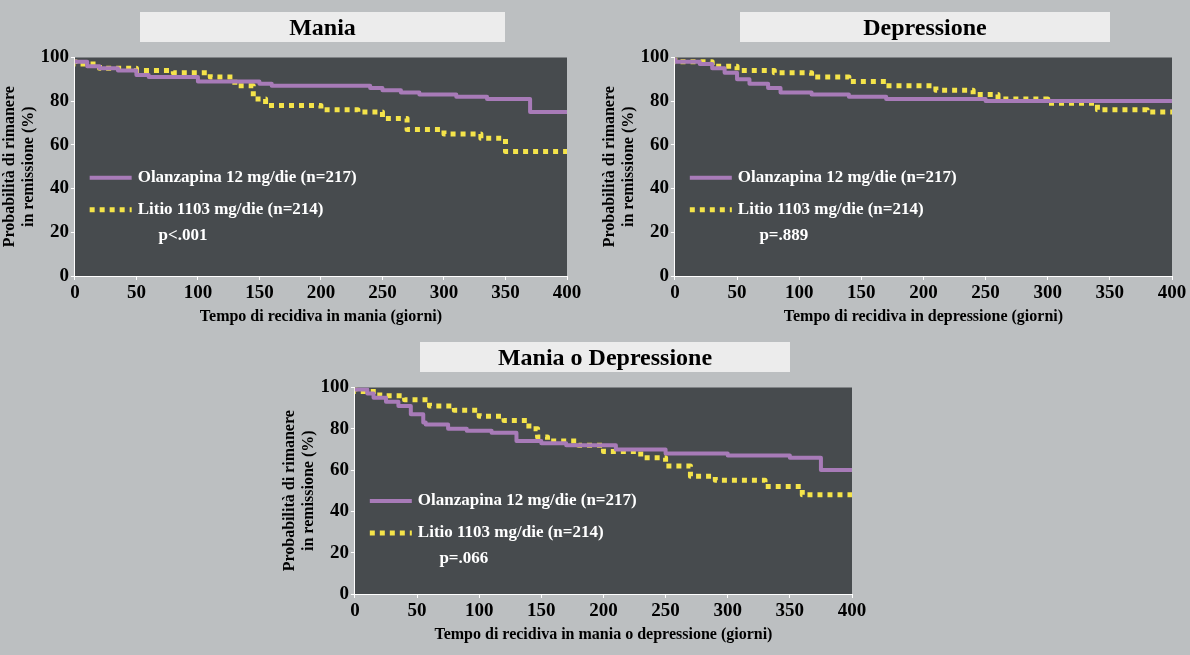 The image size is (1190, 655). I want to click on chart-title: Mania, so click(322, 27).